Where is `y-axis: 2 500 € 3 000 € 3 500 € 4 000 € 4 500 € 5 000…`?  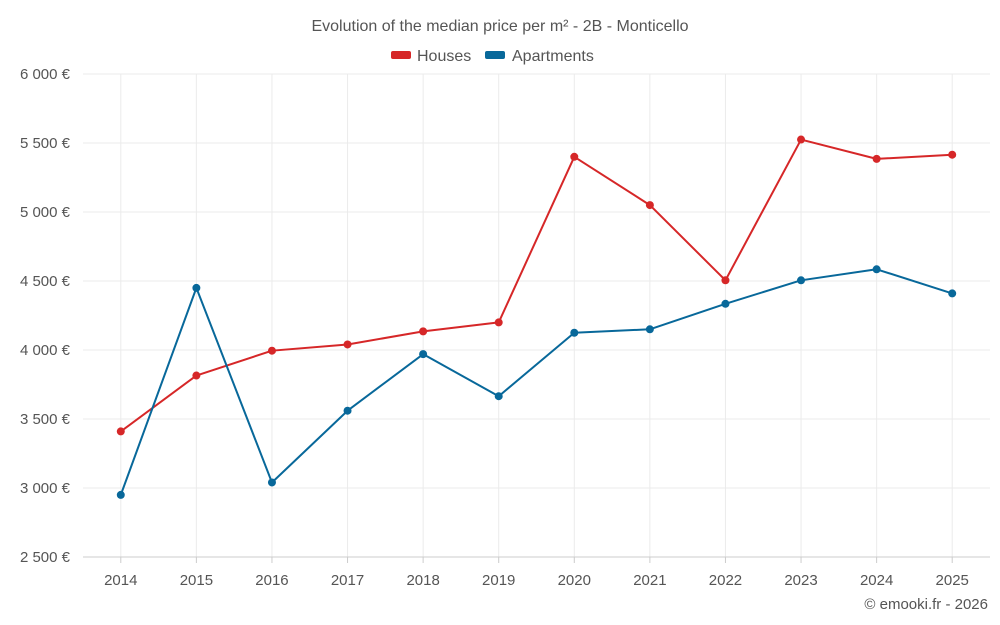
y-axis: 2 500 € 3 000 € 3 500 € 4 000 € 4 500 € 5 000… is located at coordinates (45, 316).